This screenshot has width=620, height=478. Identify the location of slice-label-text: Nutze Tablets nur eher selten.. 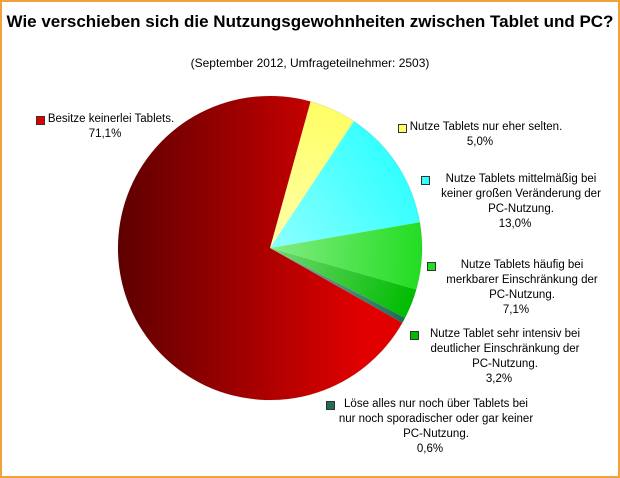
(486, 127).